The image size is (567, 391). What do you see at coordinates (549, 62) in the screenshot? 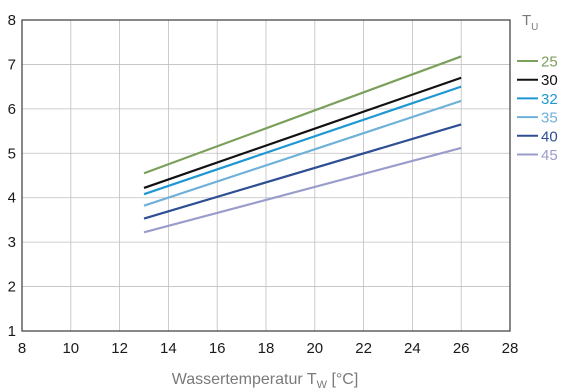
I see `legend-label-25: 25` at bounding box center [549, 62].